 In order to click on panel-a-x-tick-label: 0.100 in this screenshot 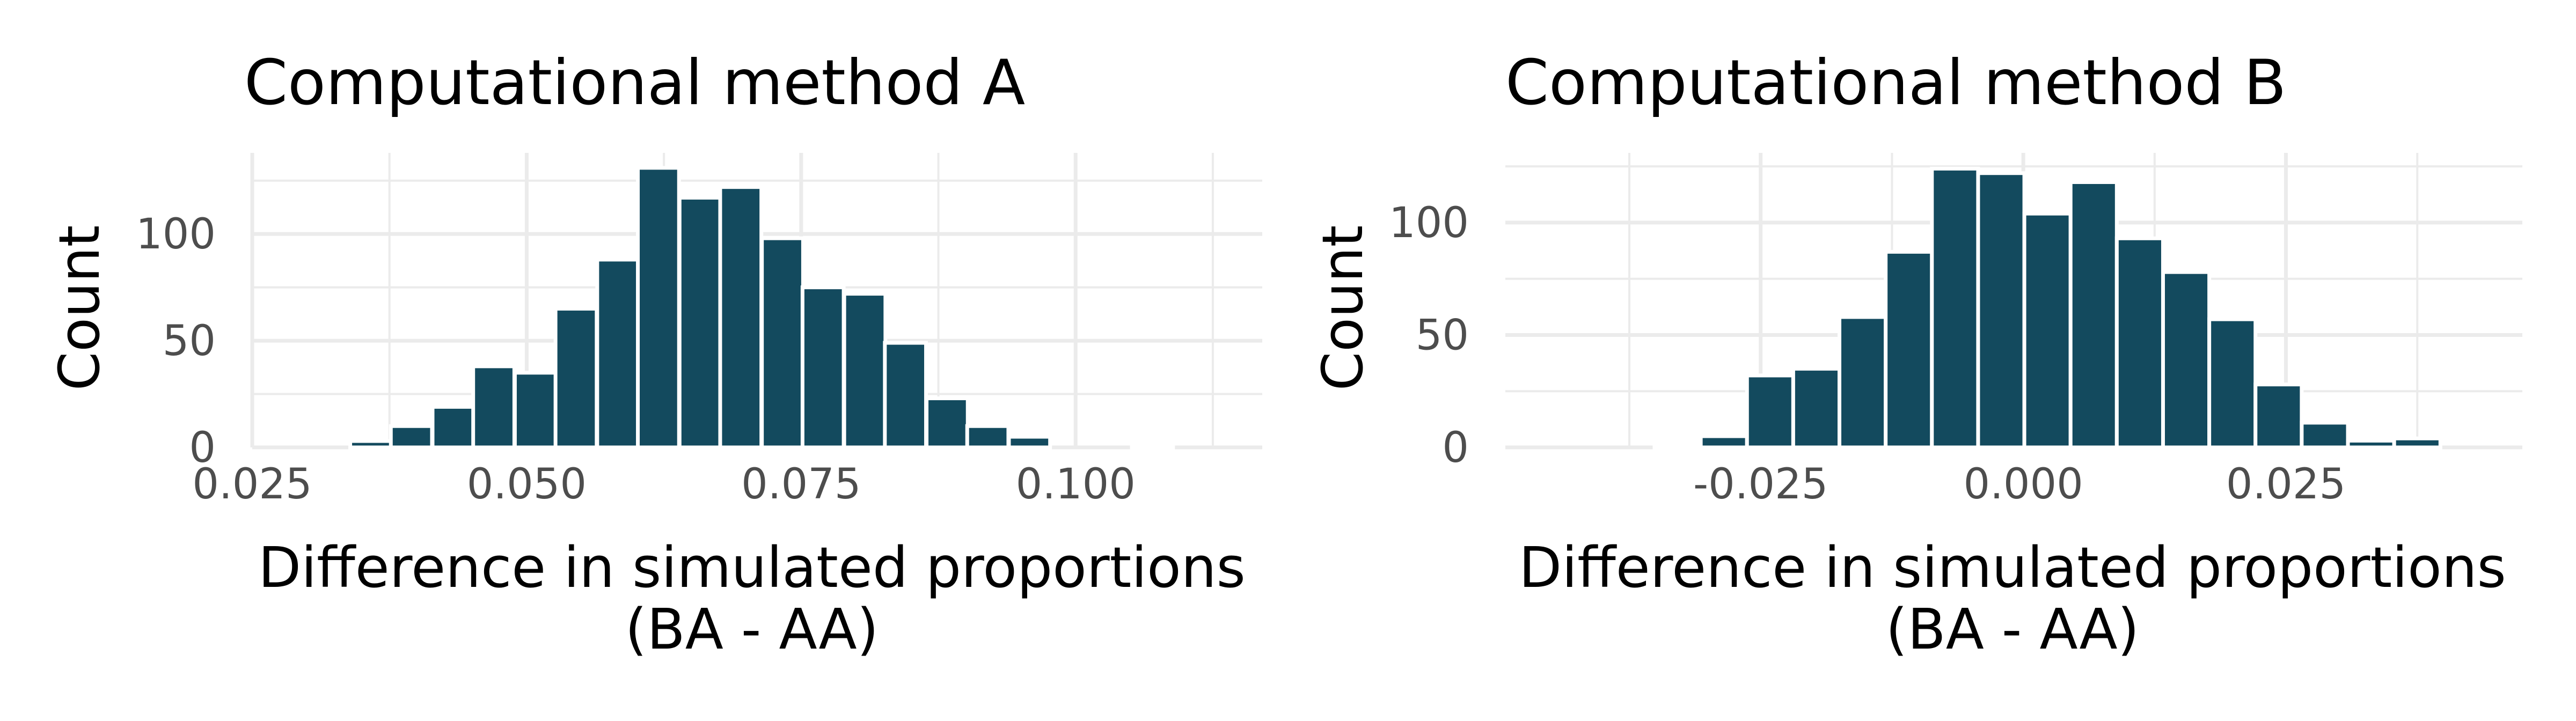, I will do `click(1076, 485)`.